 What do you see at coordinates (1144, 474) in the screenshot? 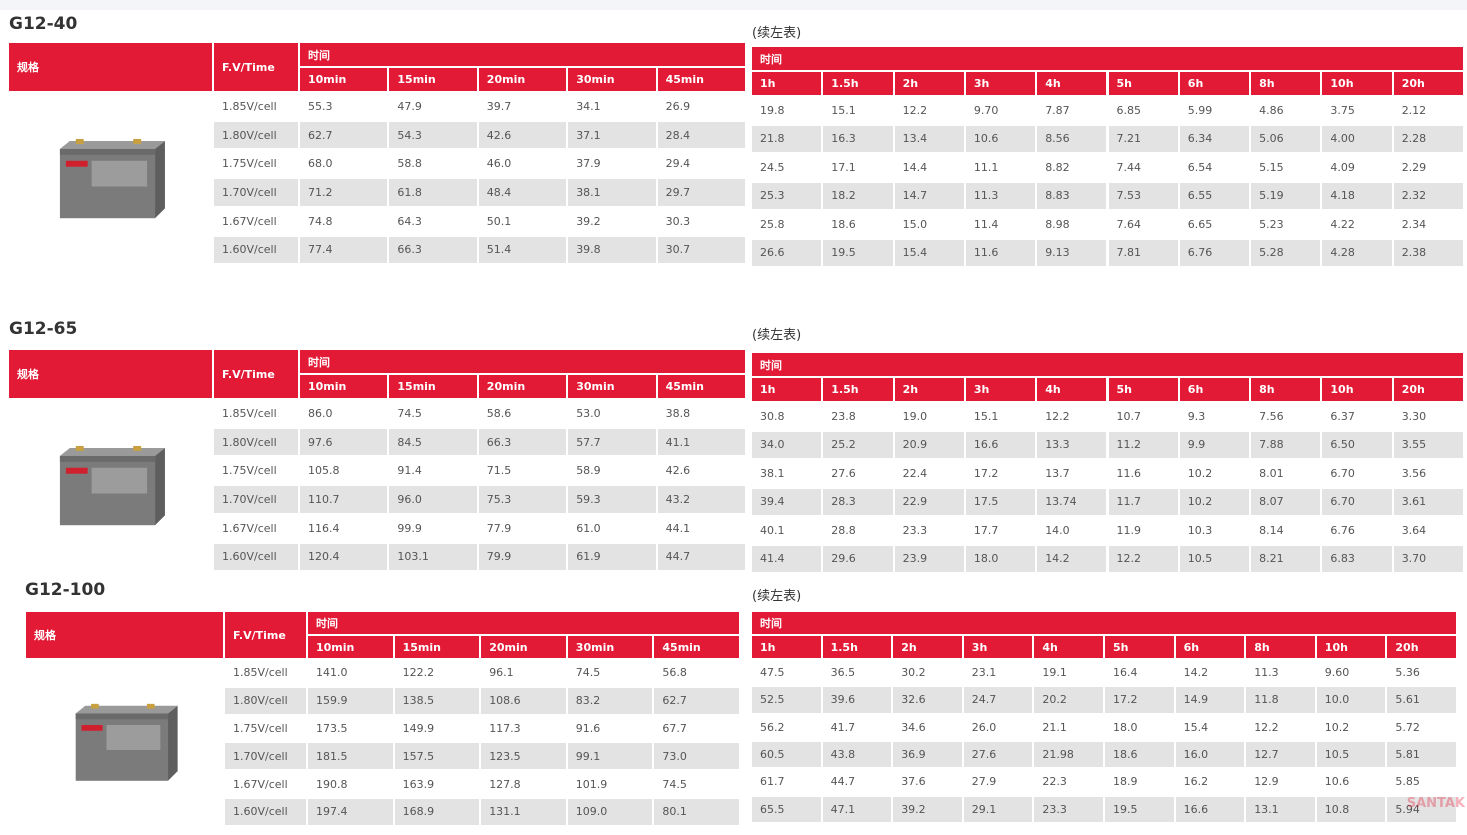
I see `data-cell: 11.6` at bounding box center [1144, 474].